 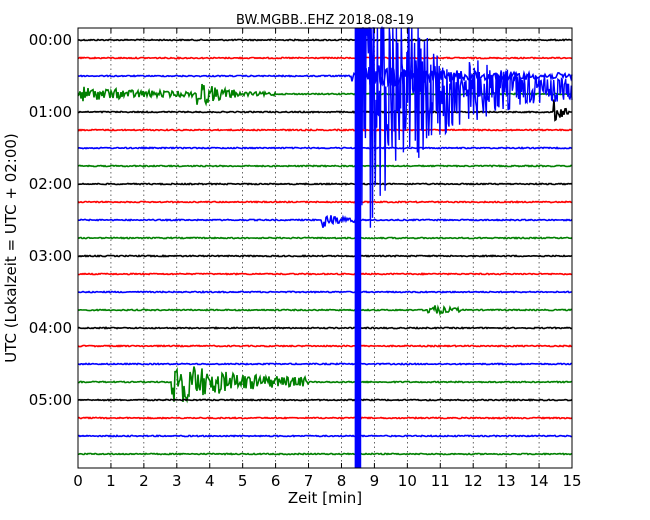 What do you see at coordinates (473, 481) in the screenshot?
I see `x-tick-label: 12` at bounding box center [473, 481].